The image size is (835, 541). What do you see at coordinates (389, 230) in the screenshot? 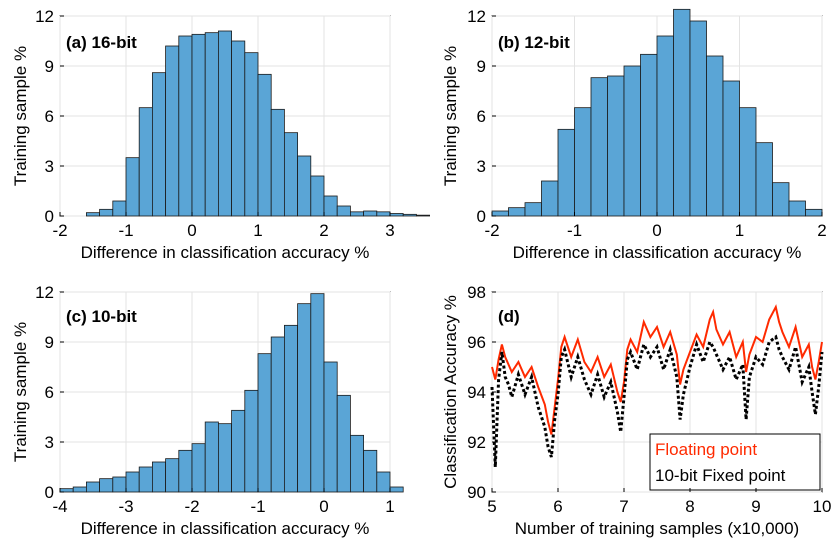
I see `x-tick-label-a: 3` at bounding box center [389, 230].